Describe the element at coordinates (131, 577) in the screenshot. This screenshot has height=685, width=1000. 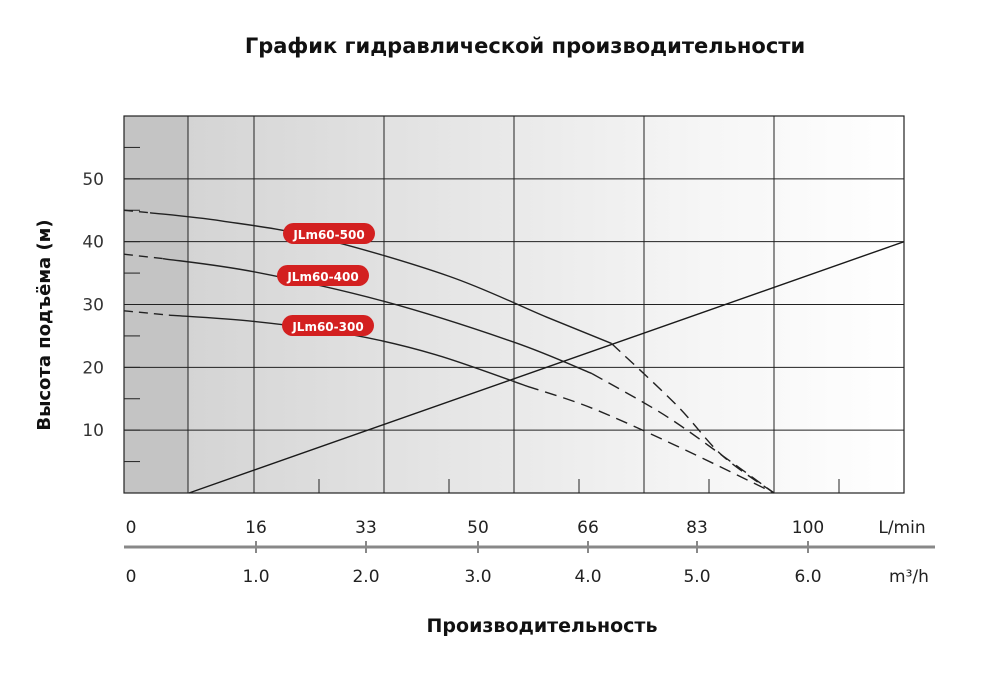
I see `x-tick-label-m3h: 0` at that location.